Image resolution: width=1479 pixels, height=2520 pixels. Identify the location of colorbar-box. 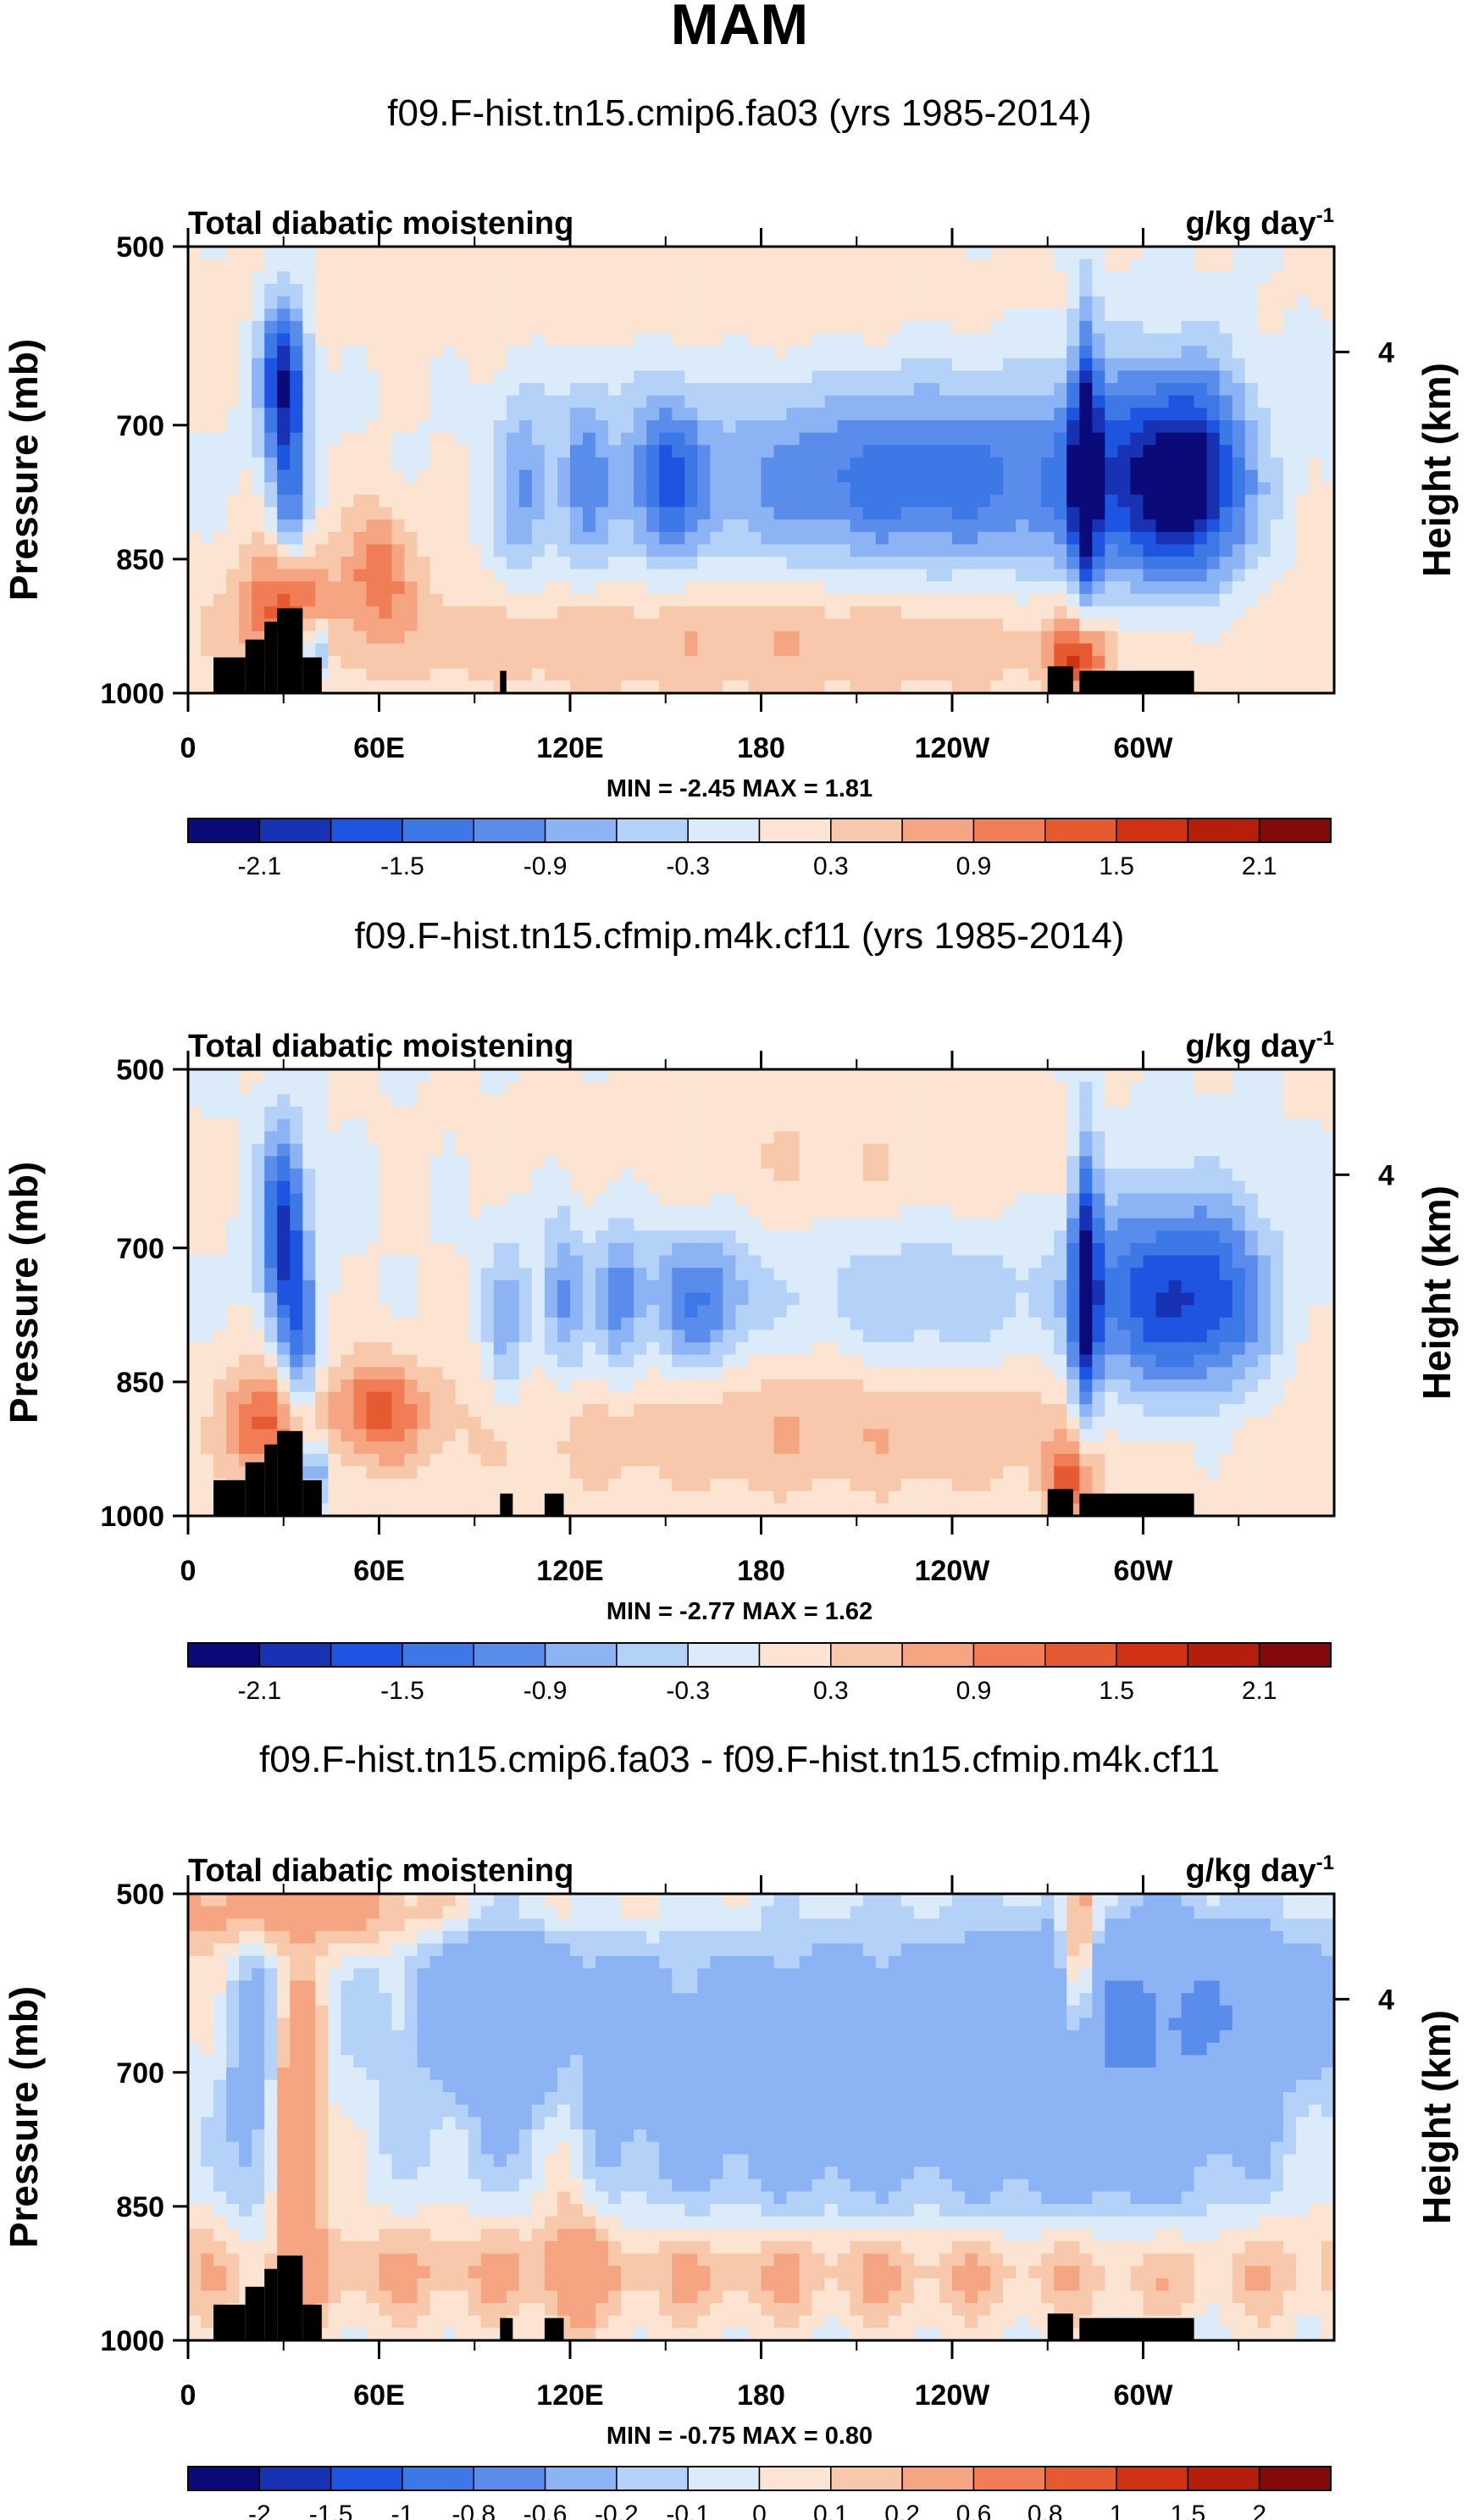
(1009, 831).